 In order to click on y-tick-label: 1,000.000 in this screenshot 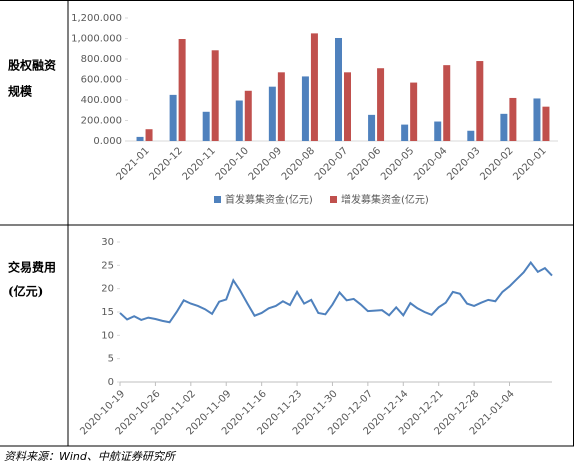, I will do `click(96, 39)`.